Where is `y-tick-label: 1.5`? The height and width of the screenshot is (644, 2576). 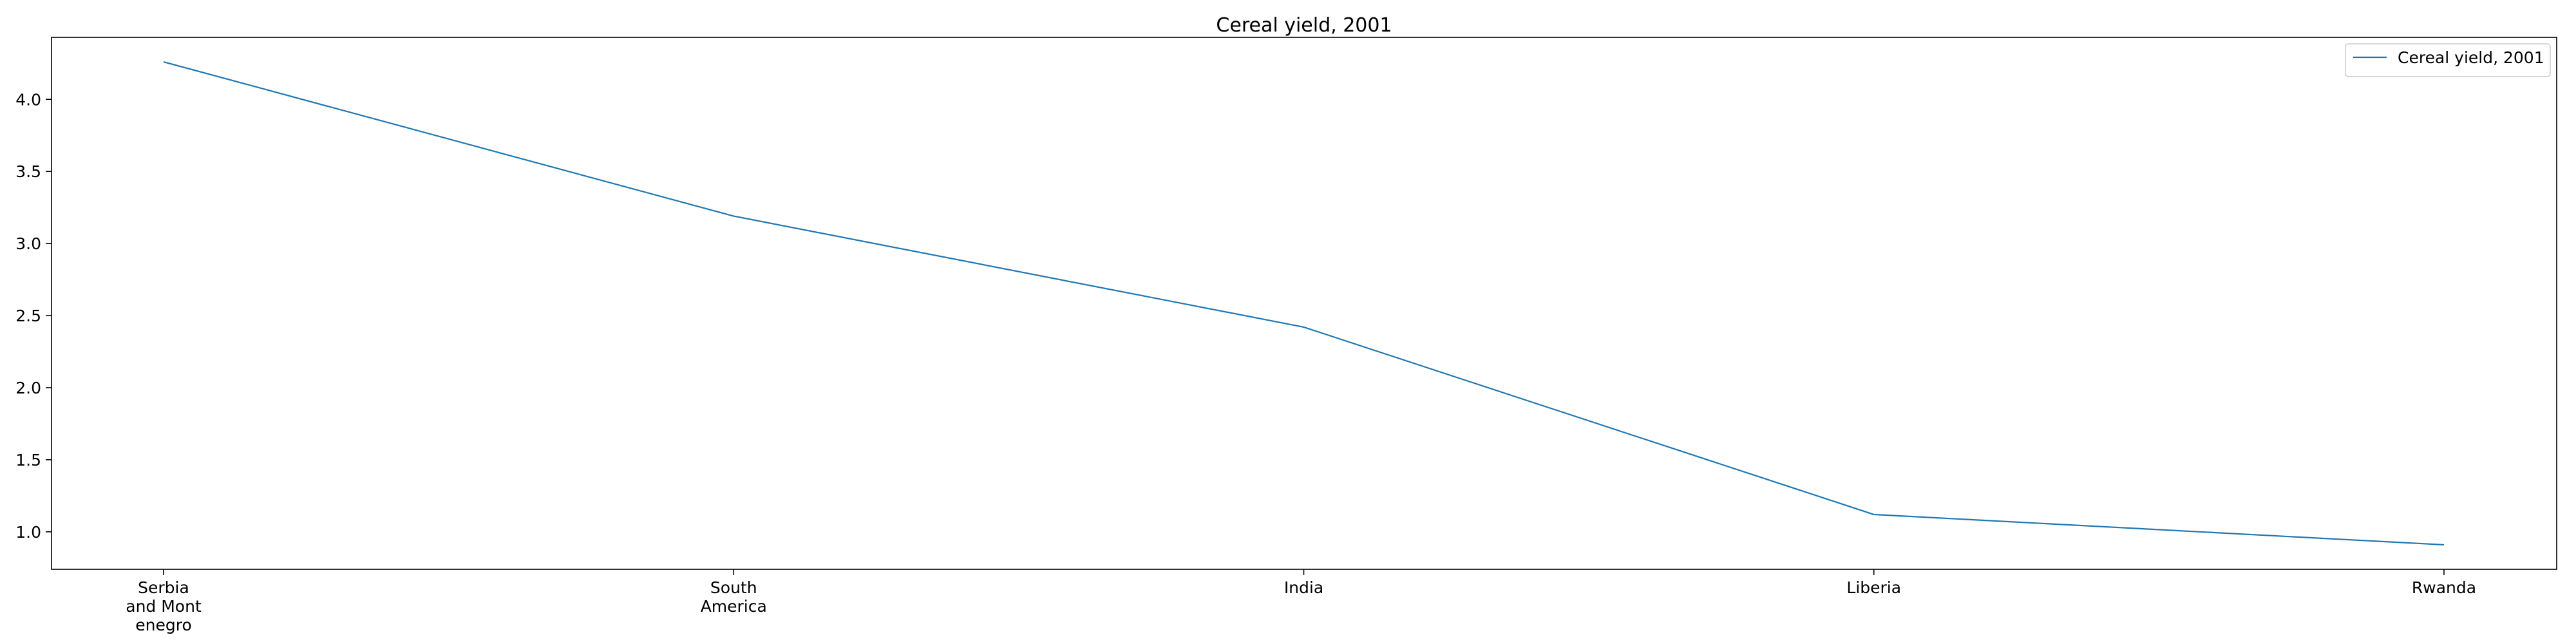
y-tick-label: 1.5 is located at coordinates (28, 460).